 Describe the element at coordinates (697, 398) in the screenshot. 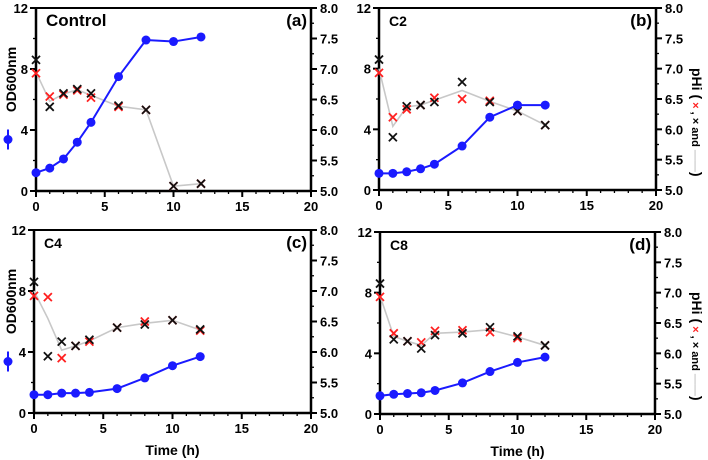

I see `y2-label-suffix: )` at that location.